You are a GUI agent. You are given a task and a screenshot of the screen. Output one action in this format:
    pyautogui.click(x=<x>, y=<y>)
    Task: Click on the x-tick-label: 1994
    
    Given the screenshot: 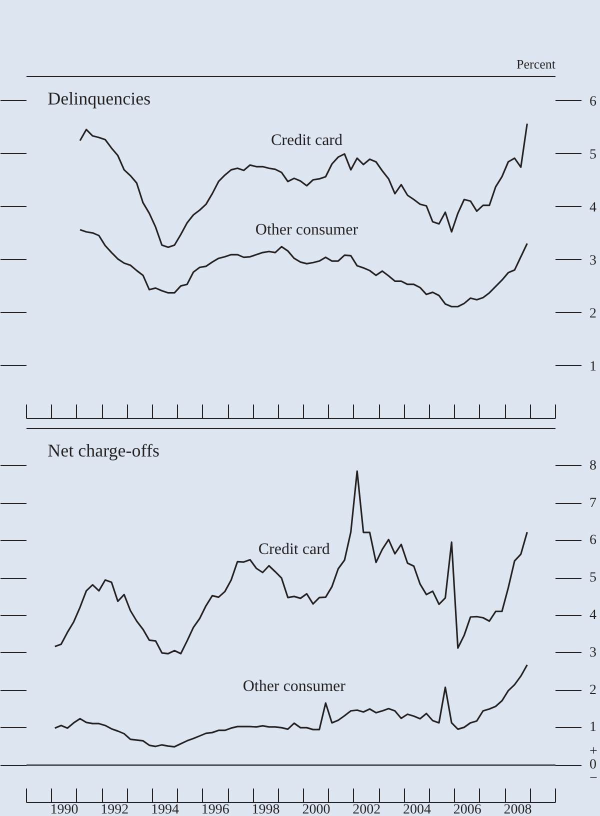 What is the action you would take?
    pyautogui.click(x=165, y=809)
    